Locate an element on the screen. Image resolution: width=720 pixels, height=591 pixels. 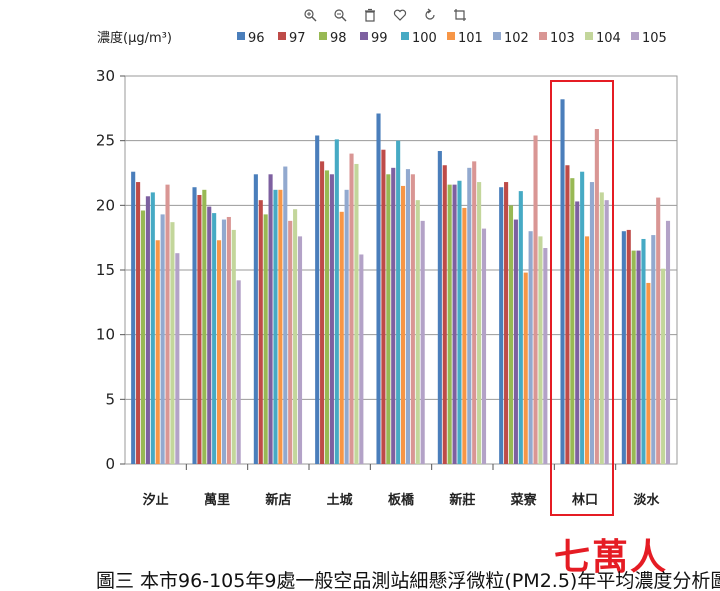
annotation-label: 七萬人 is located at coordinates (611, 557).